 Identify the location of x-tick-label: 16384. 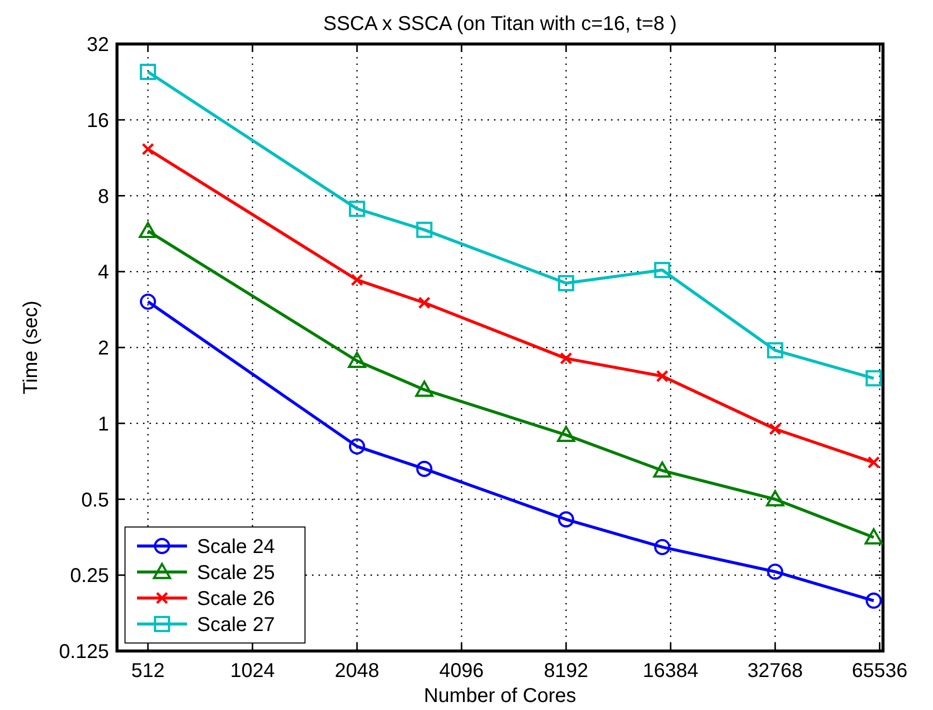
(670, 671).